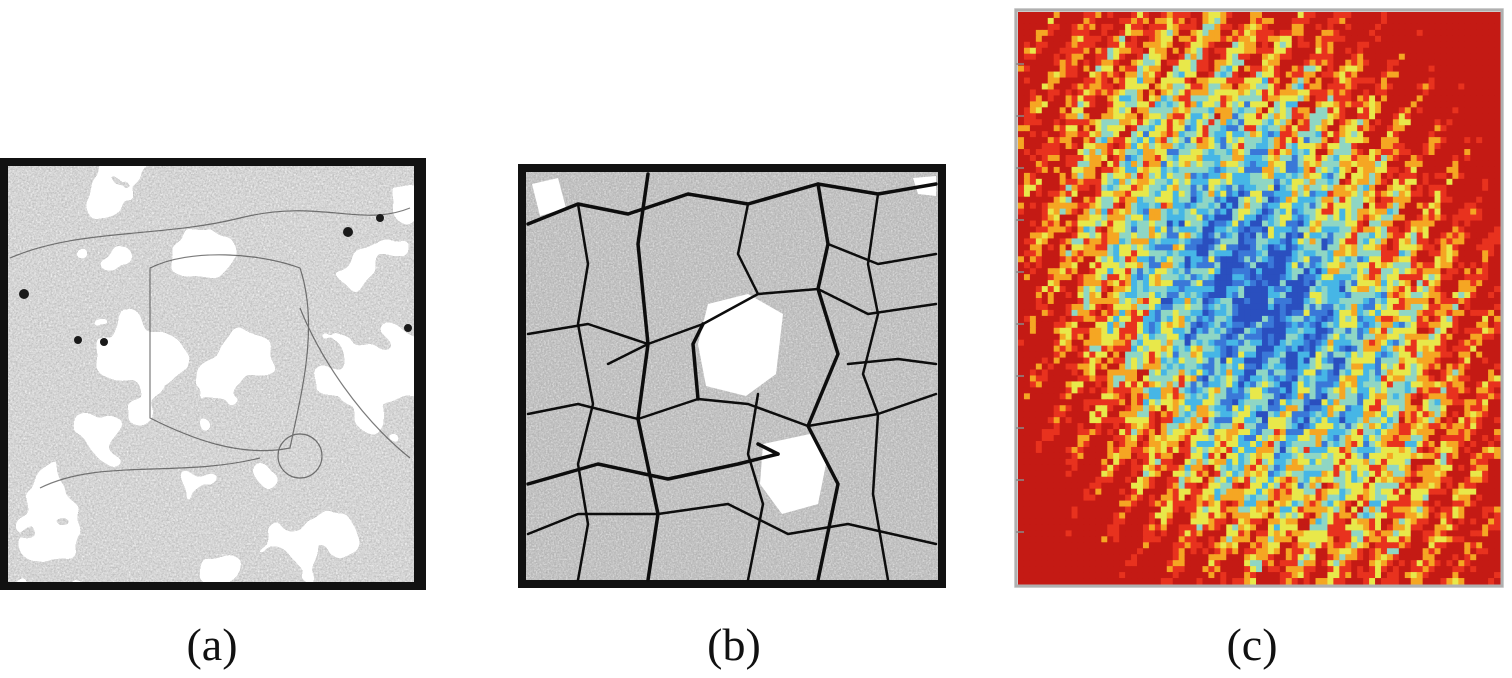 Image resolution: width=1512 pixels, height=678 pixels. I want to click on crack-line, so click(732, 204).